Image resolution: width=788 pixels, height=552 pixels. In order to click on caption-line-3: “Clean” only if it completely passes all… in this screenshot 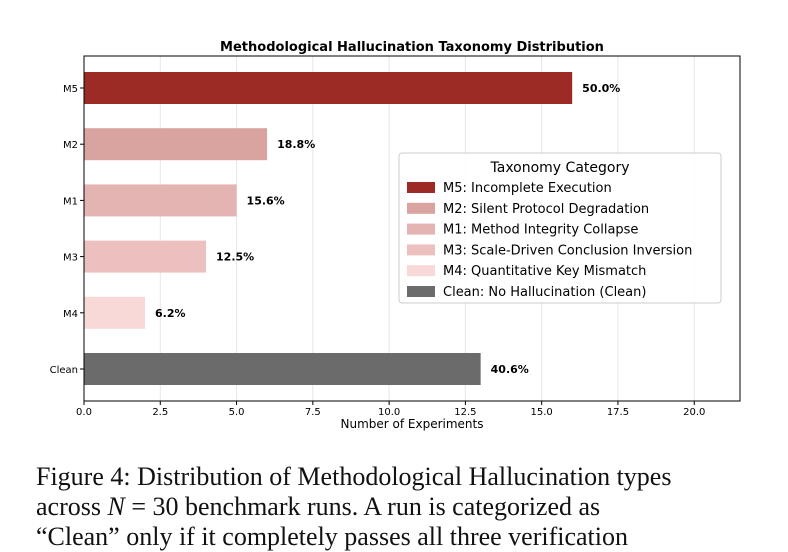, I will do `click(332, 536)`.